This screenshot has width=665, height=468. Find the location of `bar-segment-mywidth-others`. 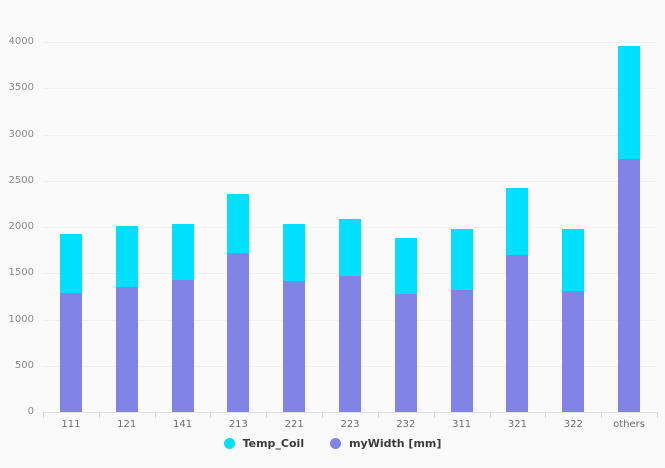

bar-segment-mywidth-others is located at coordinates (629, 285).